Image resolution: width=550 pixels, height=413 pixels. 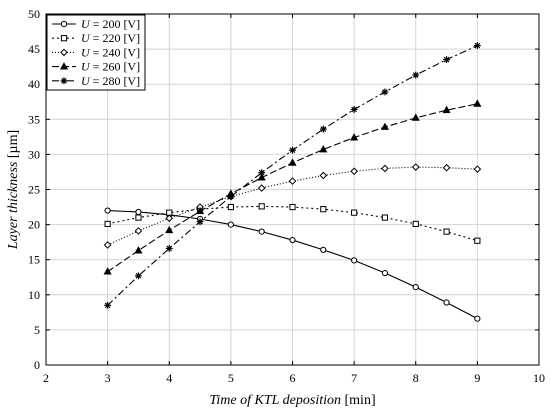 What do you see at coordinates (115, 67) in the screenshot?
I see `legend-label-value: = 260 [V]` at bounding box center [115, 67].